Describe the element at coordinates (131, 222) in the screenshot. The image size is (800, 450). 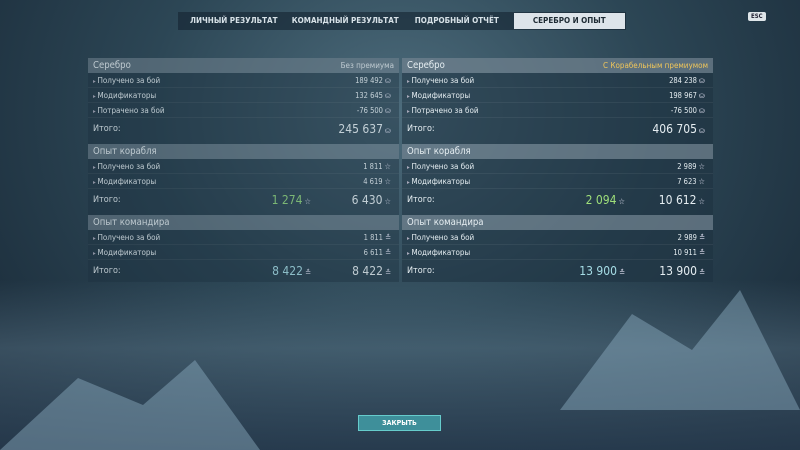
I see `section-title: Опыт командира` at that location.